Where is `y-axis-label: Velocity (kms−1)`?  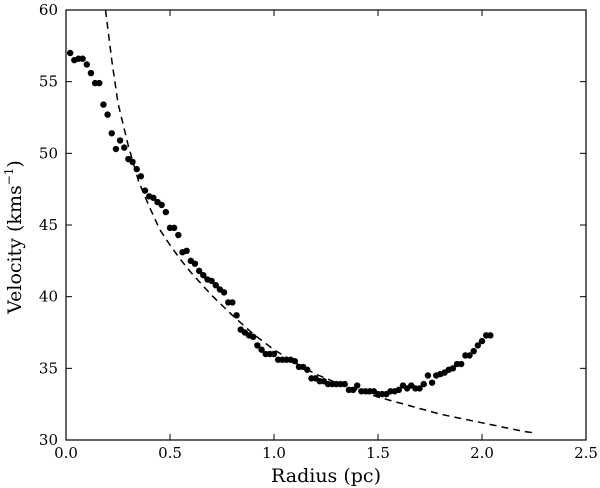
y-axis-label: Velocity (kms−1) is located at coordinates (14, 237).